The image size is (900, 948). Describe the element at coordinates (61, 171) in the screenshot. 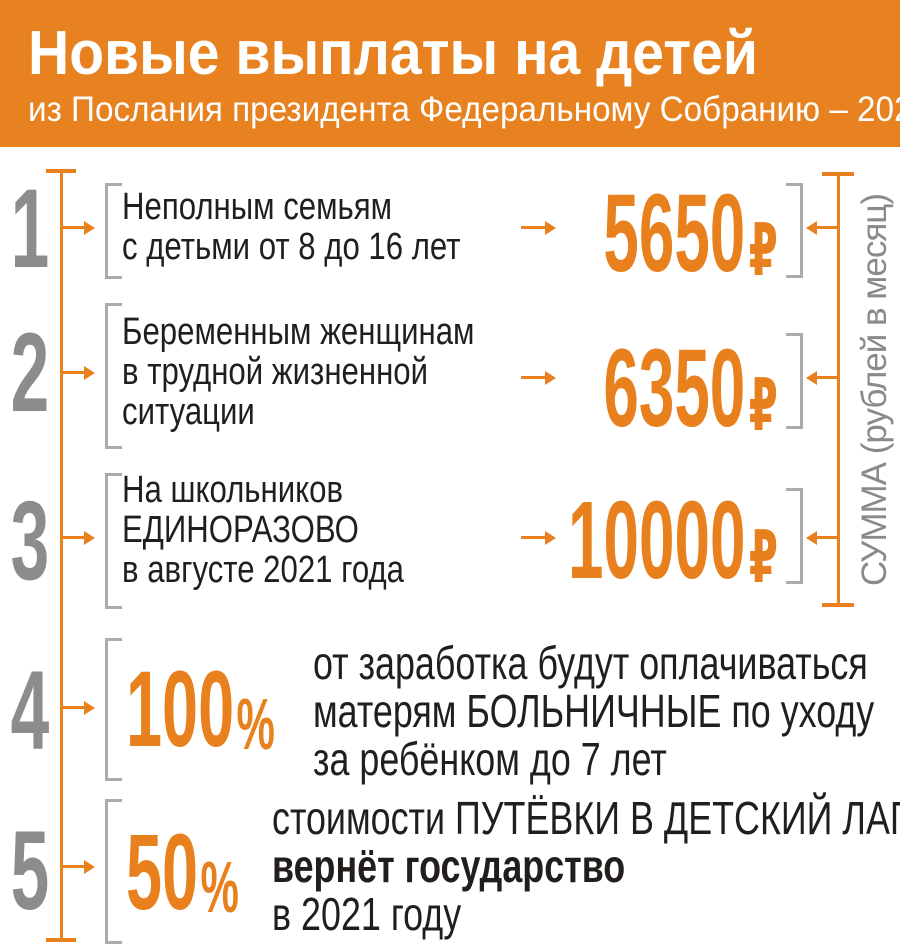

I see `left-rail-top-cap` at that location.